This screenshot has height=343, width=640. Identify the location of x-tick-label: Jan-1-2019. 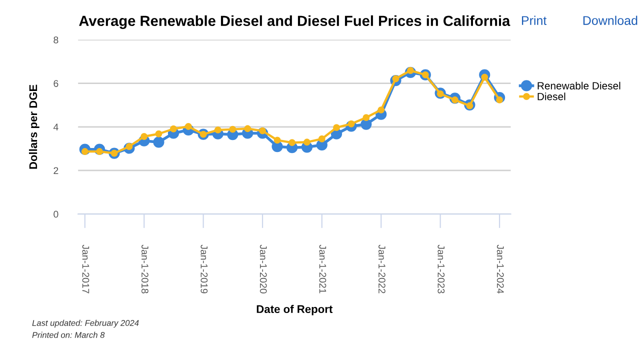
(204, 269).